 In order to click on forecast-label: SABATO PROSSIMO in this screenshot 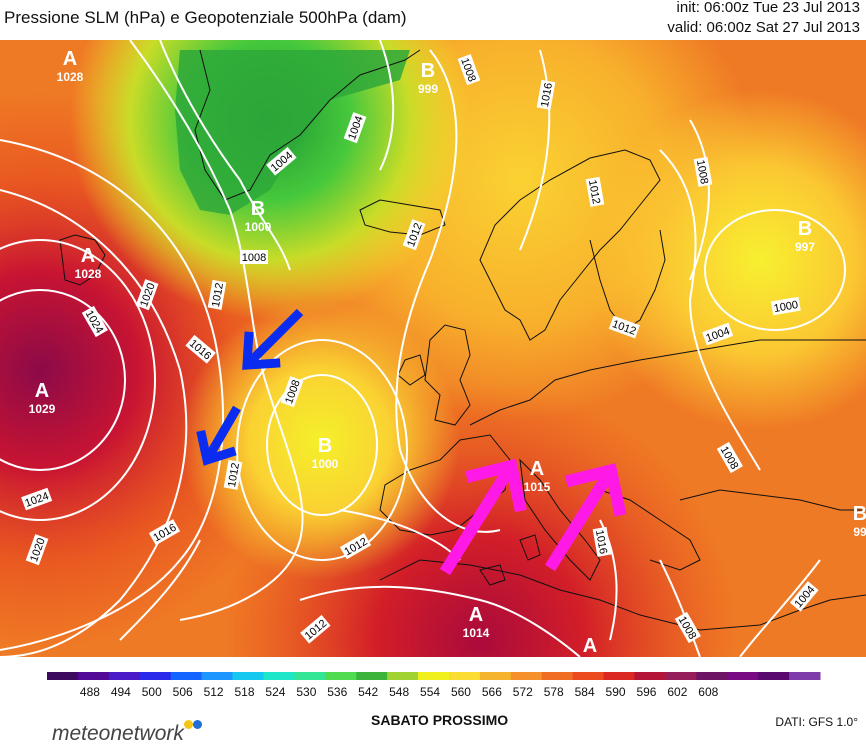, I will do `click(440, 720)`.